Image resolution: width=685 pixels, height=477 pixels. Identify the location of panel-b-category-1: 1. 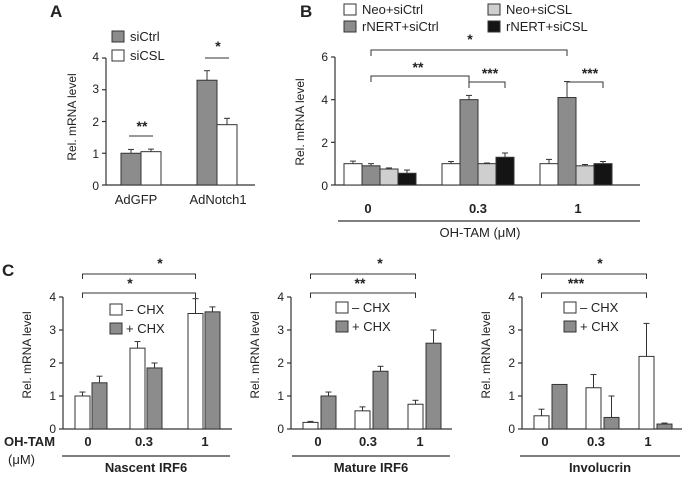
(577, 208).